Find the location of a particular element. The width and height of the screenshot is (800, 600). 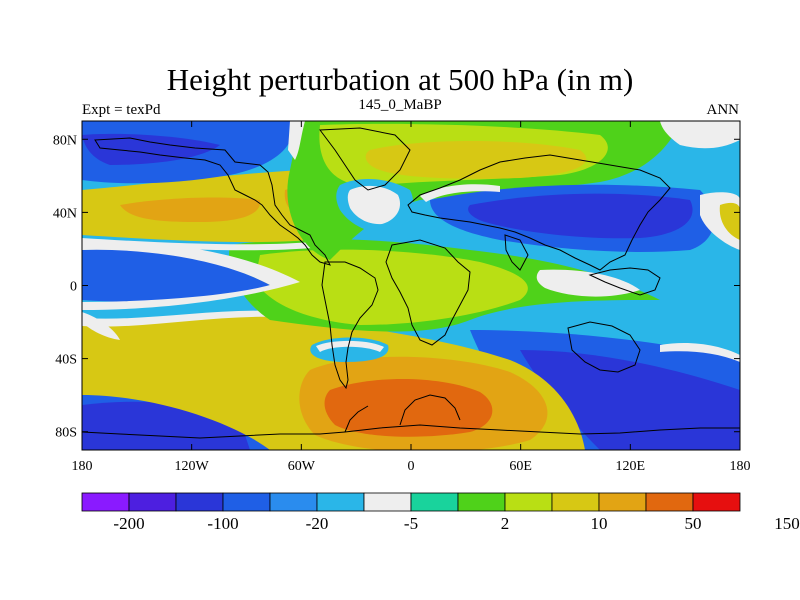

outline-north-america is located at coordinates (212, 201).